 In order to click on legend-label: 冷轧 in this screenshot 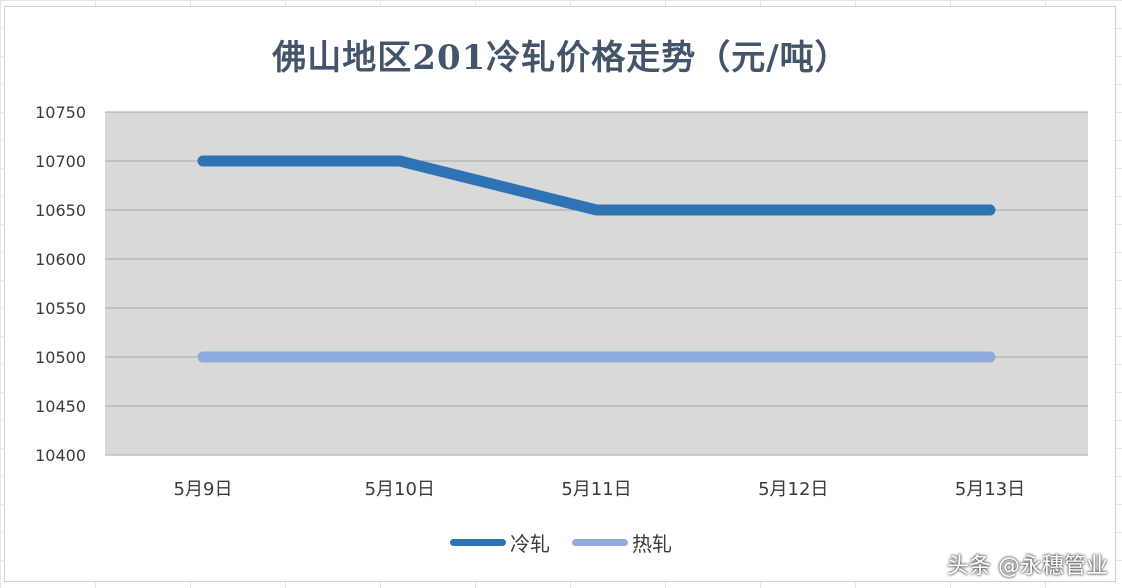, I will do `click(530, 544)`.